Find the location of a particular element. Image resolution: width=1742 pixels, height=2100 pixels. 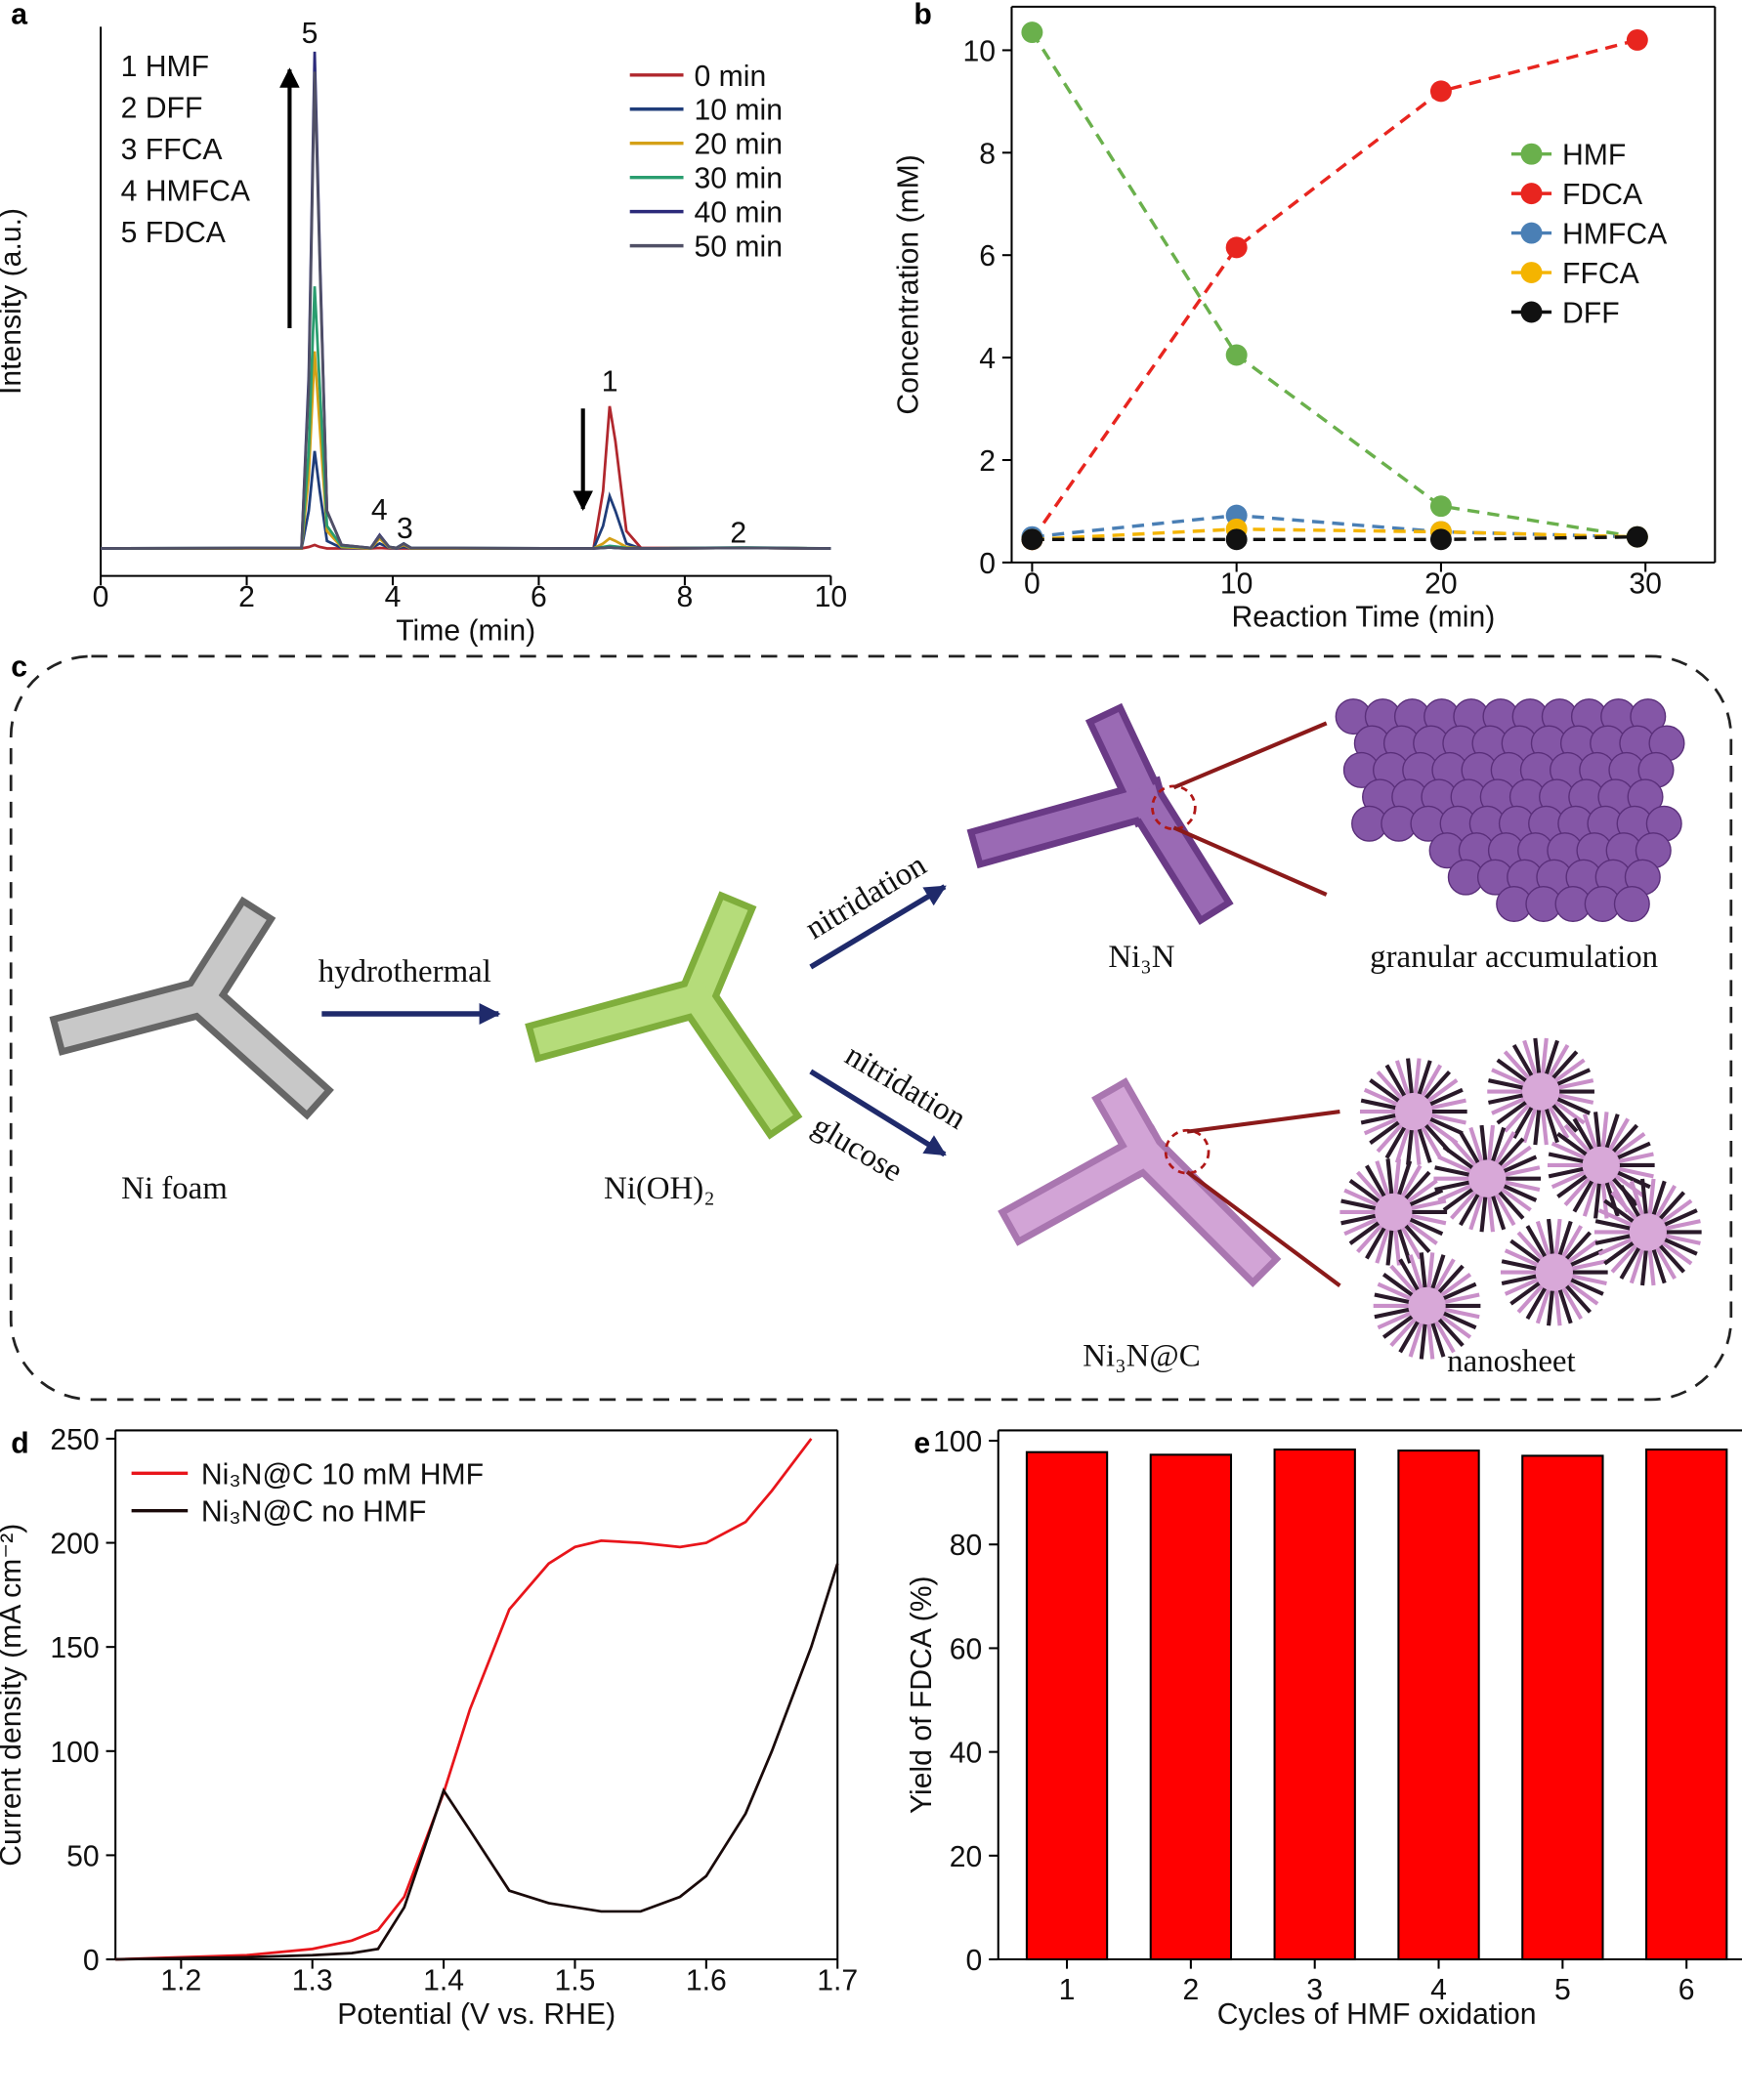

peak-label: 4 is located at coordinates (379, 510).